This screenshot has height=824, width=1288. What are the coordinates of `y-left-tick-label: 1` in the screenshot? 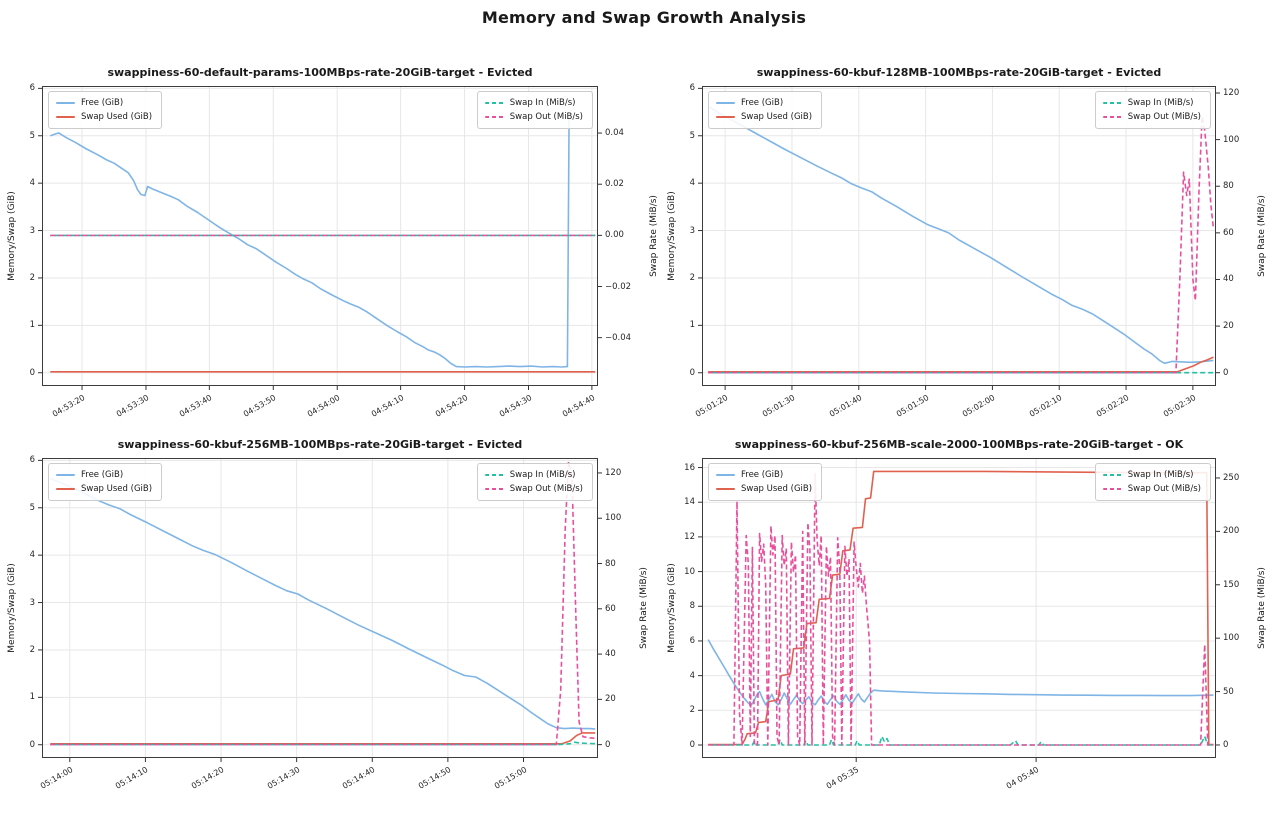 It's located at (692, 325).